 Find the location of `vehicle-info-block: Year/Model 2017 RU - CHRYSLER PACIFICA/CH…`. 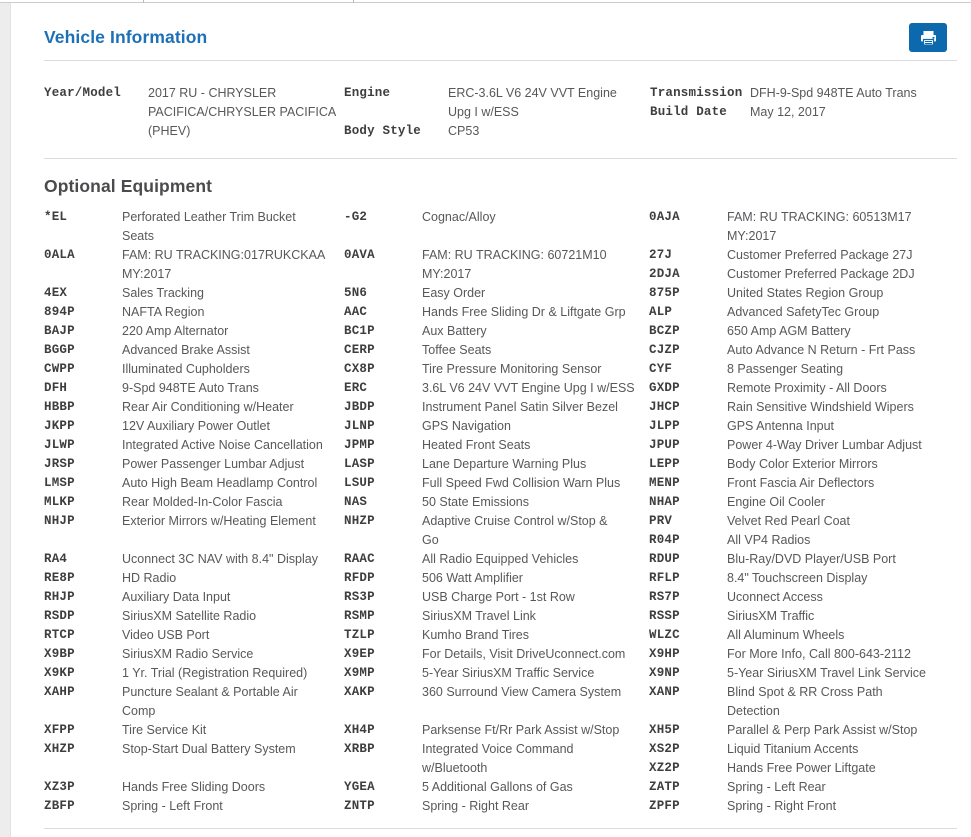

vehicle-info-block: Year/Model 2017 RU - CHRYSLER PACIFICA/CH… is located at coordinates (500, 112).